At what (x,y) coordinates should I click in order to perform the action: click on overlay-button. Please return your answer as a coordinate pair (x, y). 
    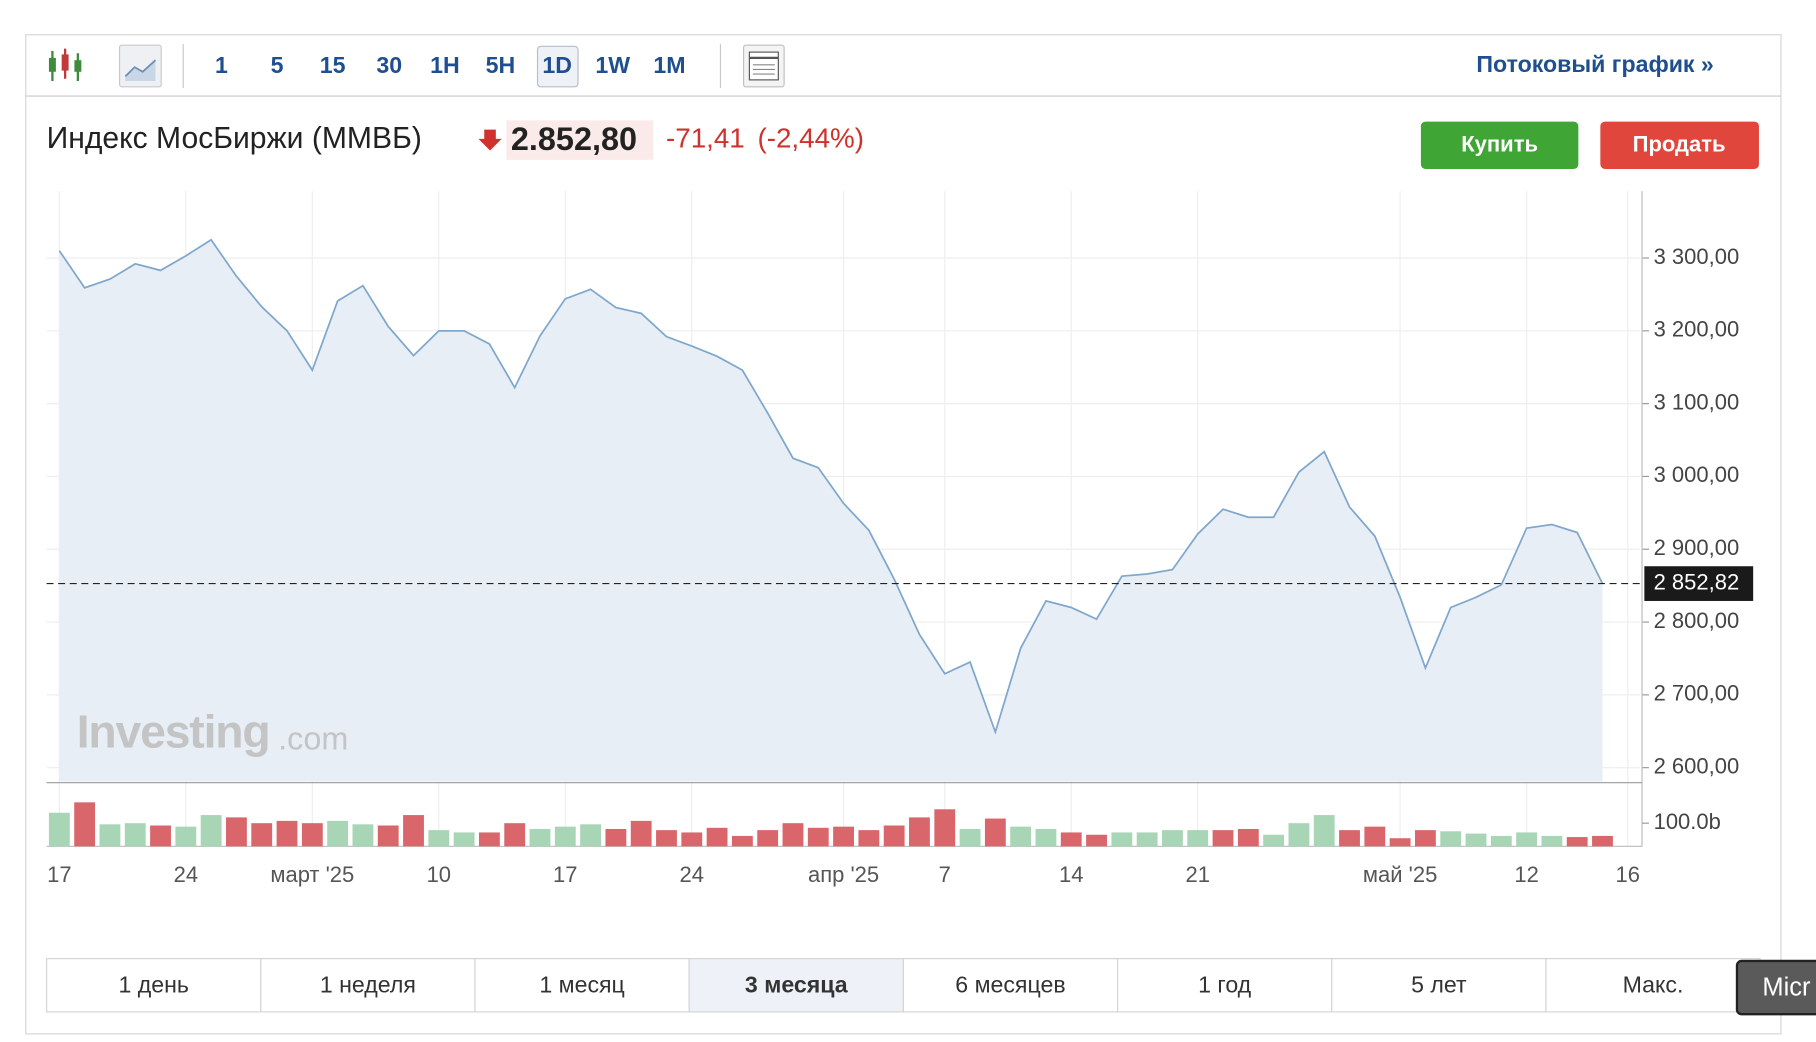
    Looking at the image, I should click on (1775, 987).